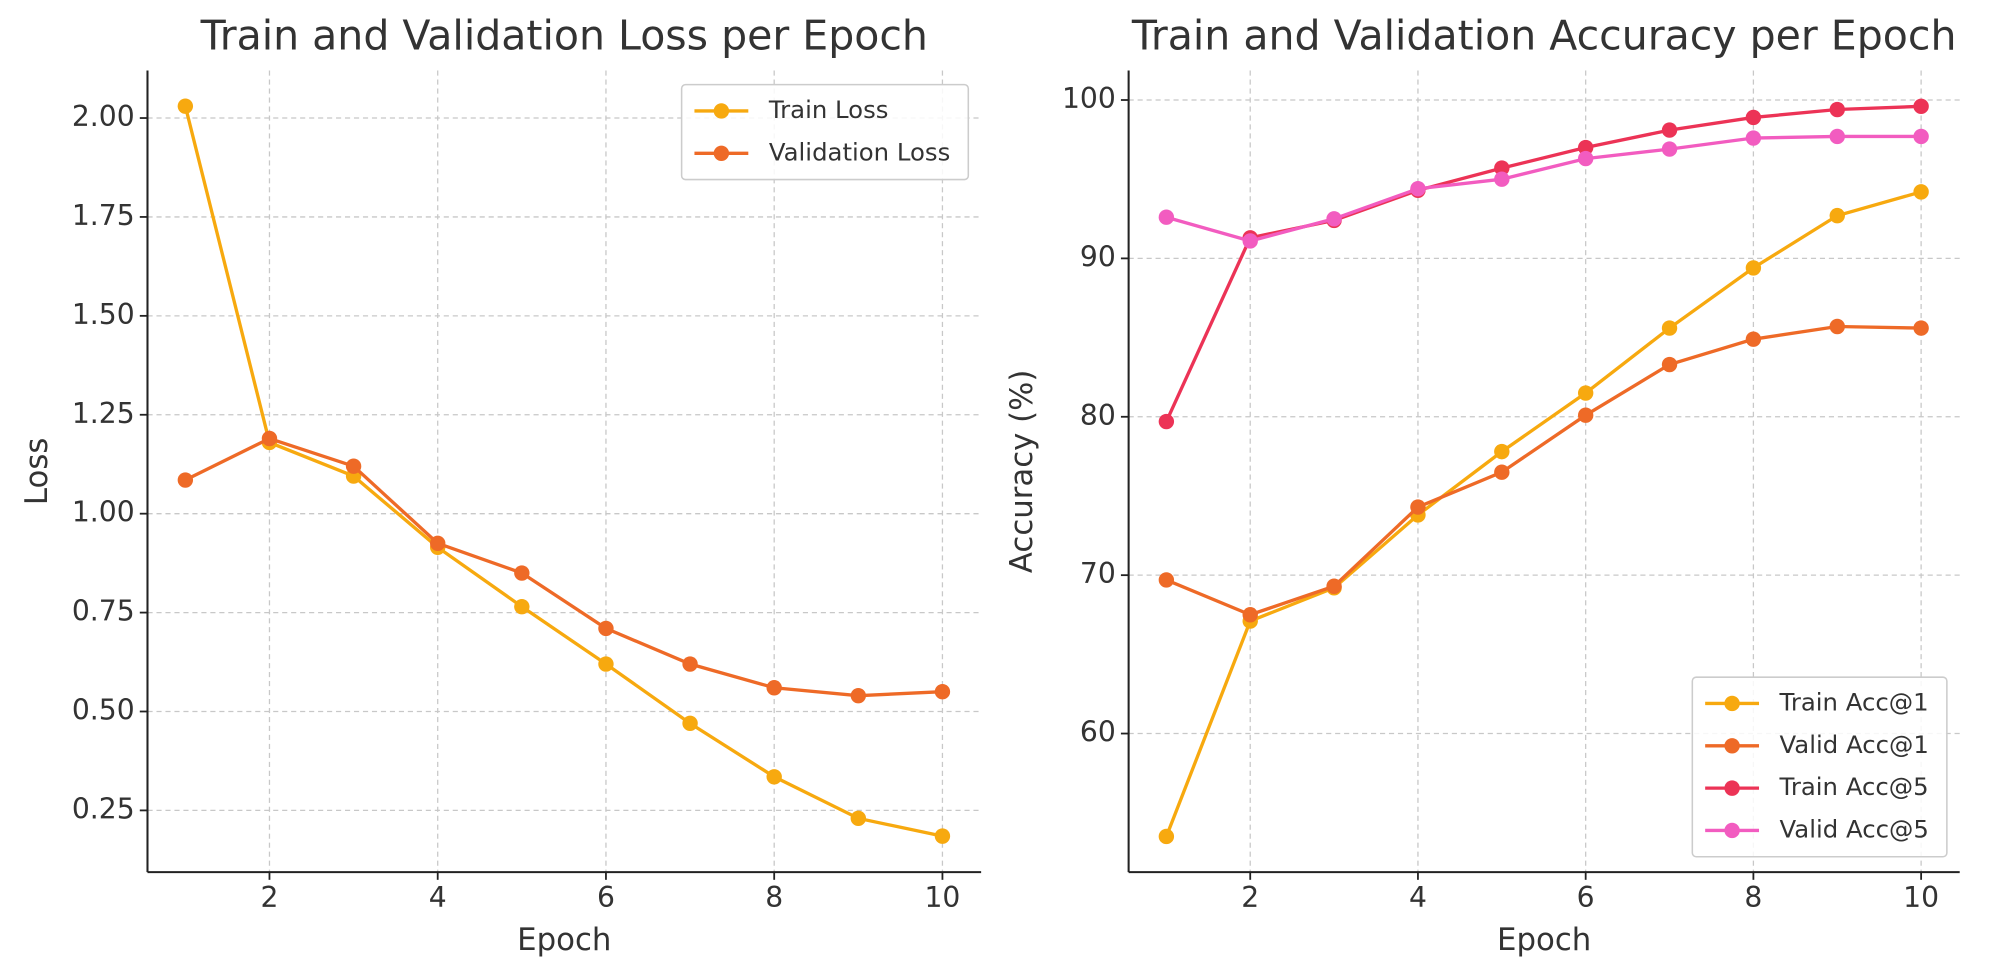 This screenshot has width=2011, height=980. I want to click on y-tick-label: 100, so click(1089, 98).